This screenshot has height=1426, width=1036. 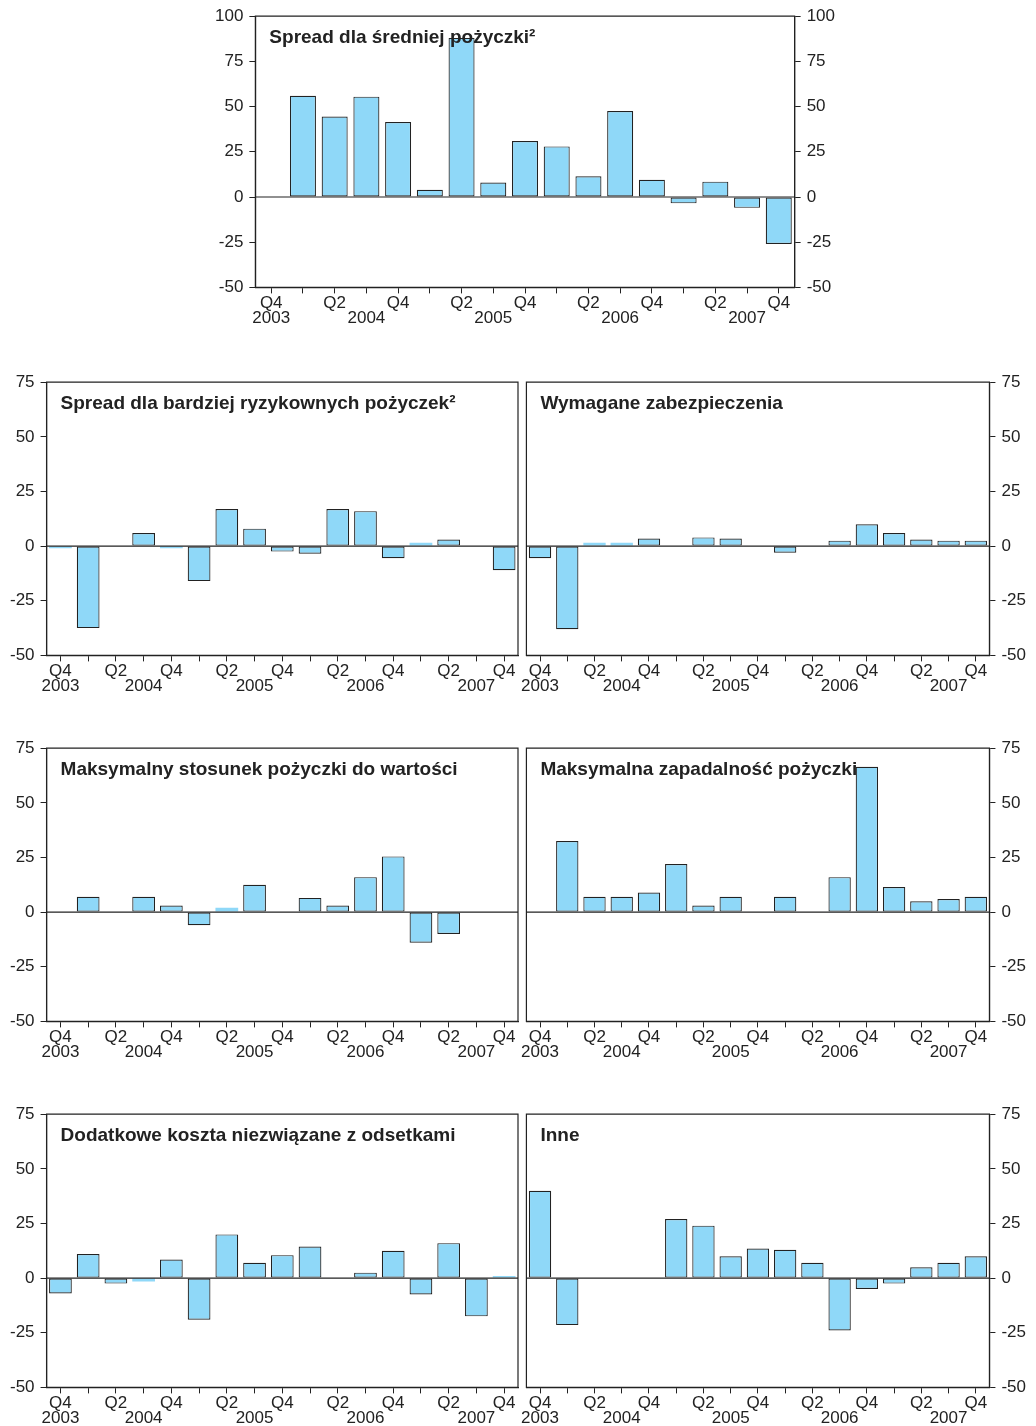 I want to click on text: Maksymalna zapadalność pożyczki, so click(x=699, y=768).